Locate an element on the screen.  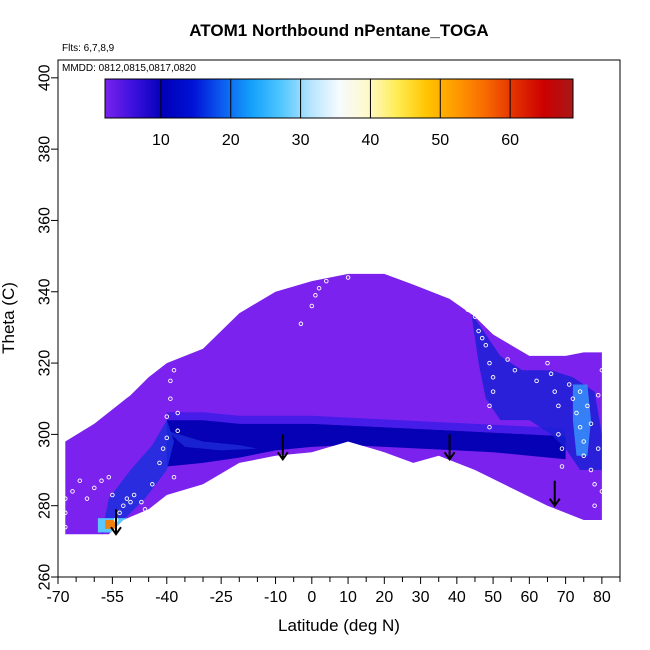
x-tick-label: 20 is located at coordinates (384, 597).